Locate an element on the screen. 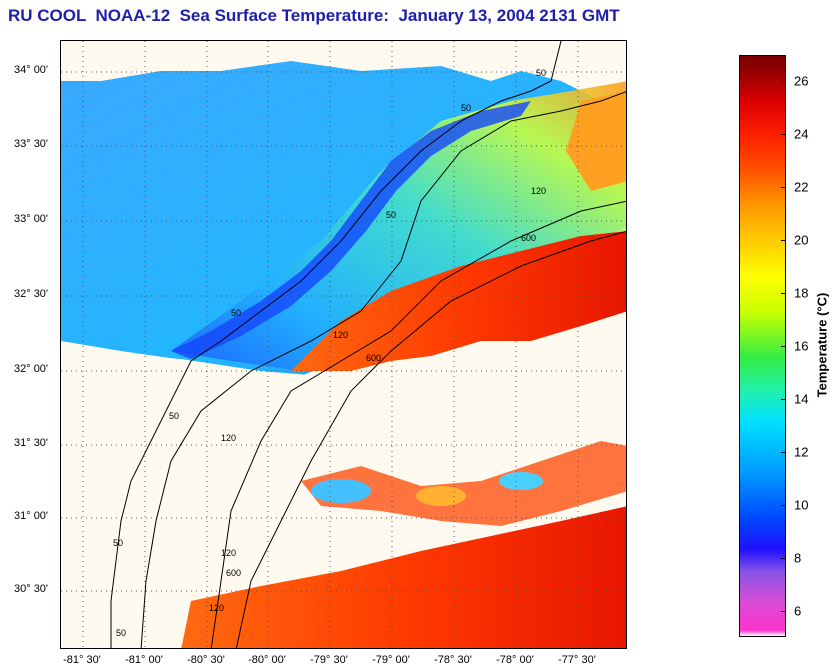 Image resolution: width=832 pixels, height=672 pixels. latitude-label: 34° 00' is located at coordinates (31, 70).